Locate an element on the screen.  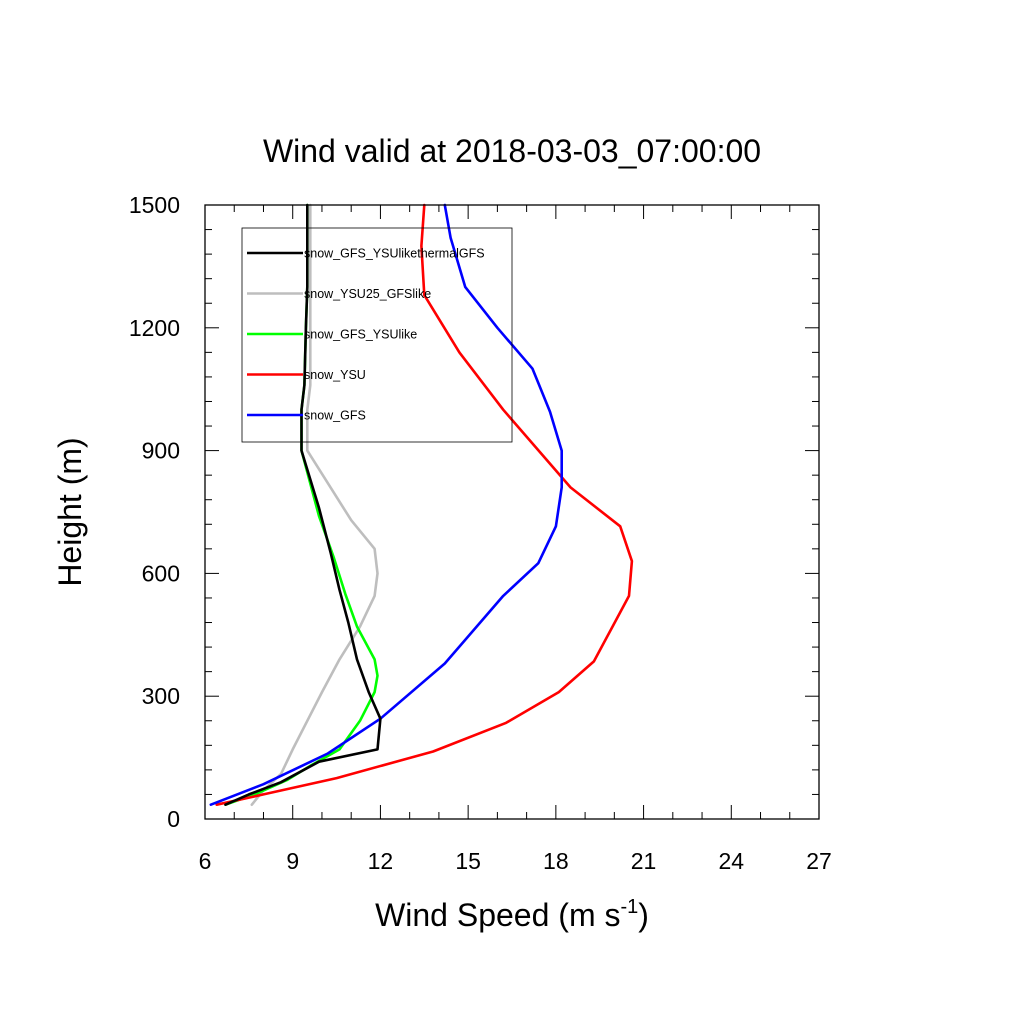
legend-label-snow_YSU: snow_YSU is located at coordinates (335, 375).